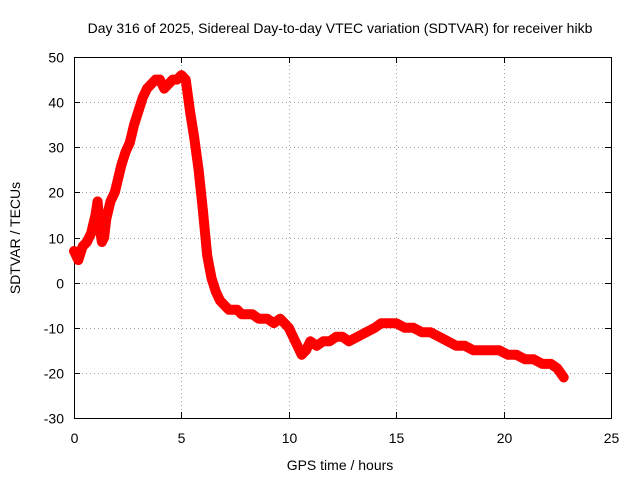 The height and width of the screenshot is (480, 640). Describe the element at coordinates (345, 438) in the screenshot. I see `x-tick-labels: 0 5 10 15 20 25` at that location.